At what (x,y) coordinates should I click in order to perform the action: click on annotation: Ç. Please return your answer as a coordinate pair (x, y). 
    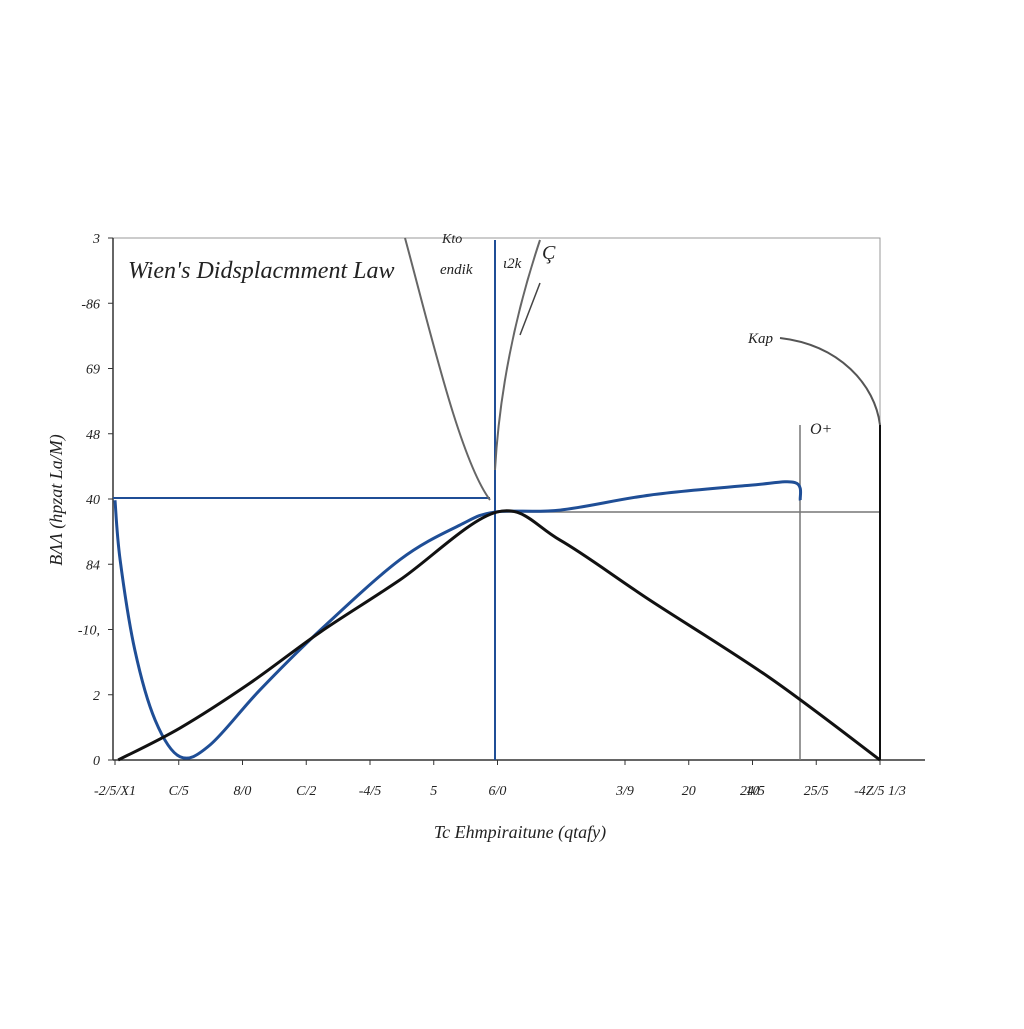
    Looking at the image, I should click on (549, 253).